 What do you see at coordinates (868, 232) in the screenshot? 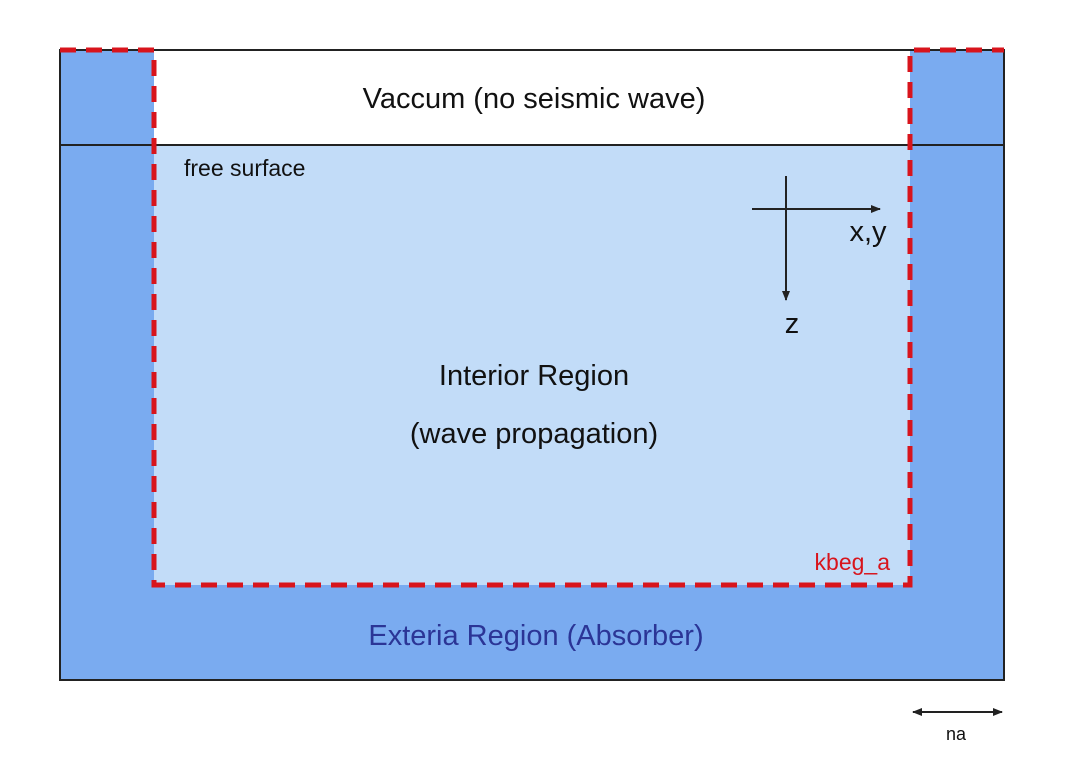
I see `horizontal-axis-label: x,y` at bounding box center [868, 232].